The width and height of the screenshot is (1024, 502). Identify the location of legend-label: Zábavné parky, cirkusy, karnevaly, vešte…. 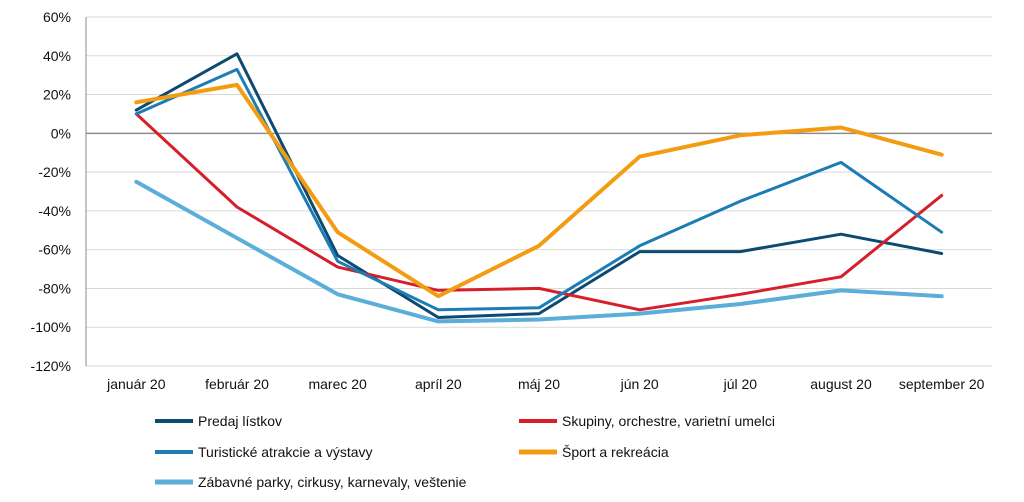
(332, 482).